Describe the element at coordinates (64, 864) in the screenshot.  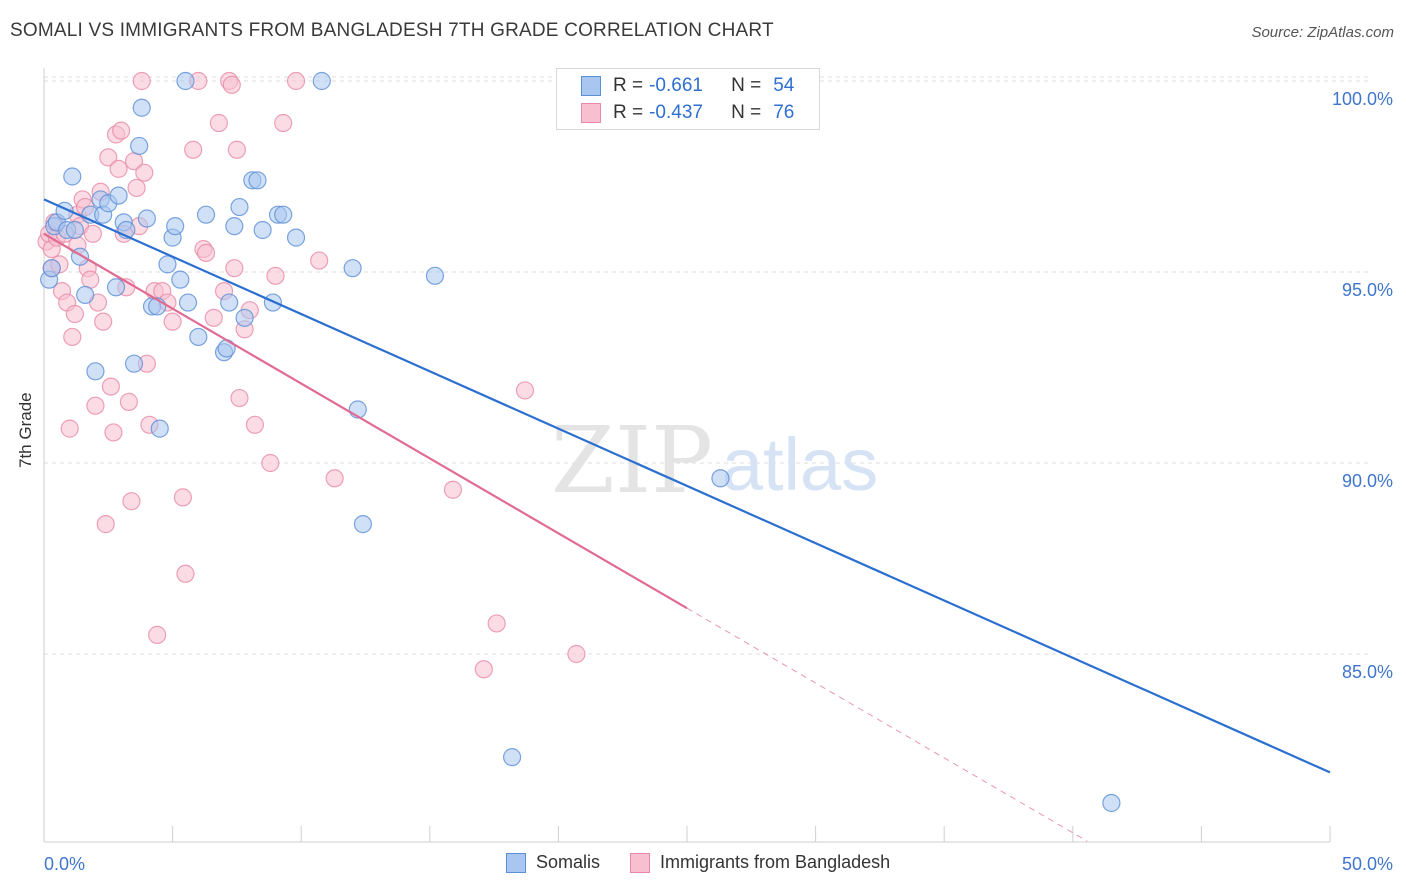
I see `x-tick-label-min: 0.0%` at that location.